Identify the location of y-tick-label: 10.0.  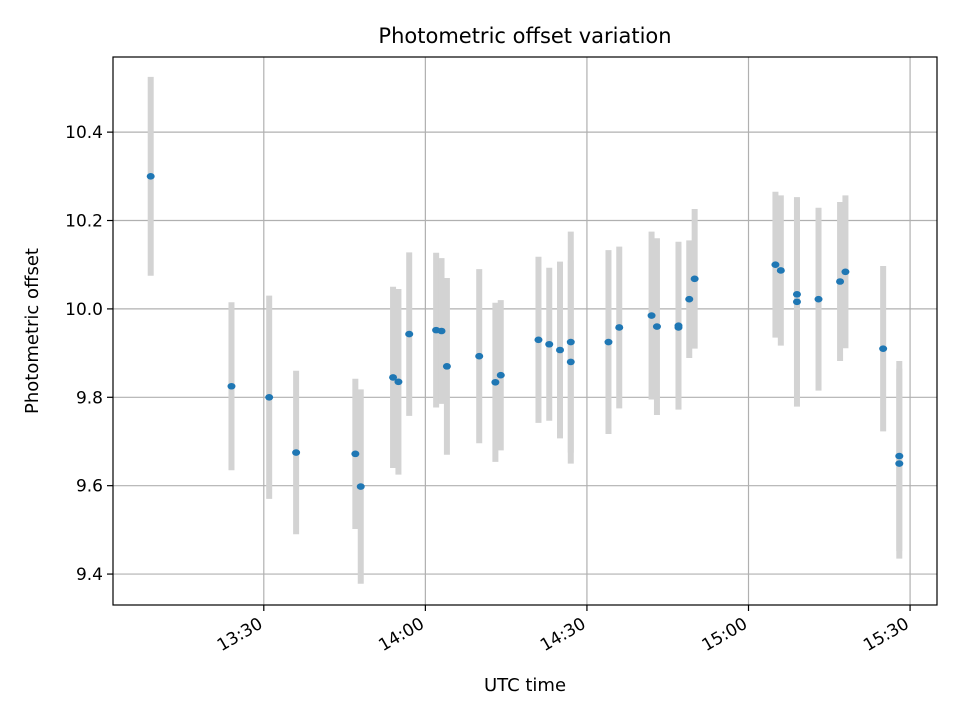
(84, 310).